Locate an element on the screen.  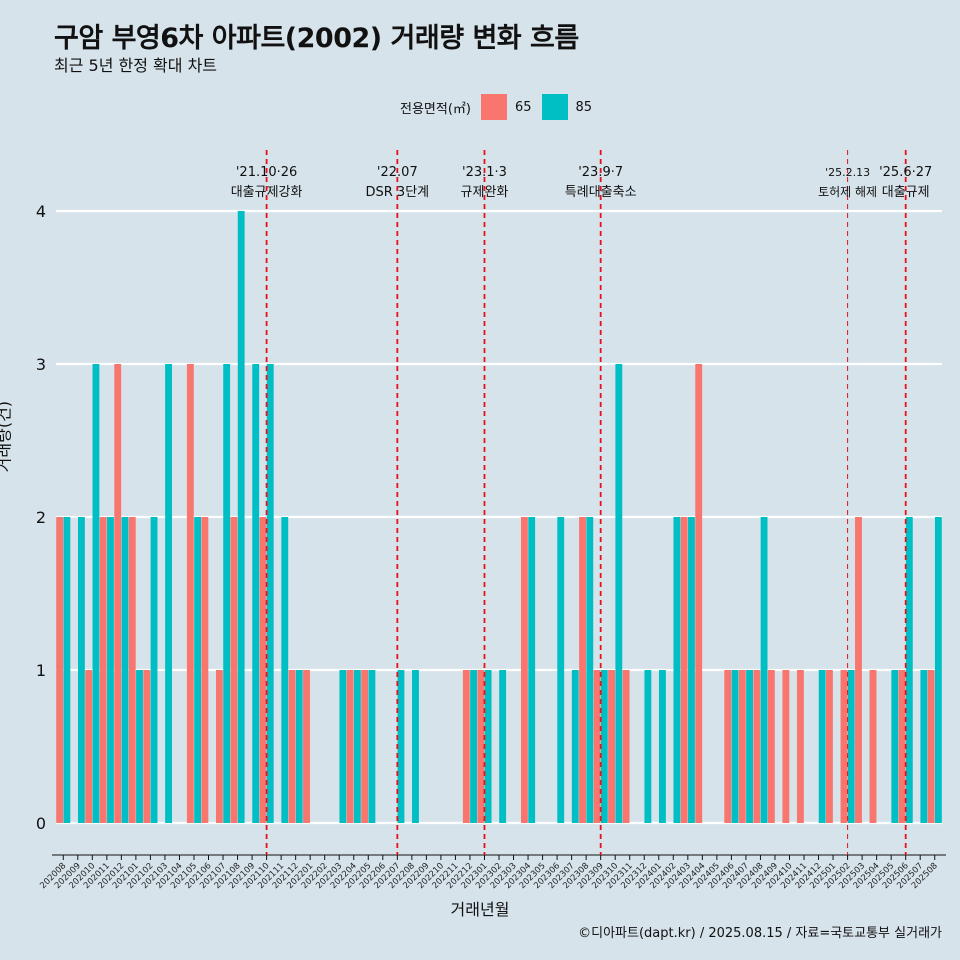
event-date-label: '25.2.13 is located at coordinates (847, 172).